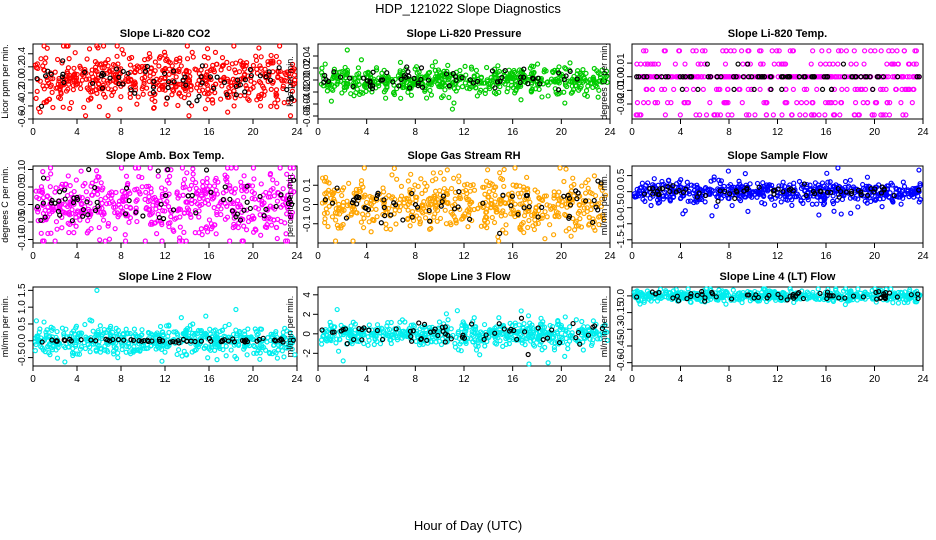 Image resolution: width=936 pixels, height=540 pixels. Describe the element at coordinates (22, 358) in the screenshot. I see `y-tick-label: -0.5` at that location.